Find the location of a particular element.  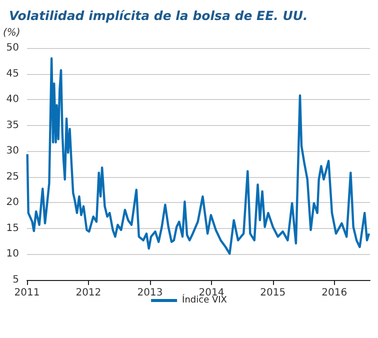

y-tick-label: 30 is located at coordinates (12, 151).